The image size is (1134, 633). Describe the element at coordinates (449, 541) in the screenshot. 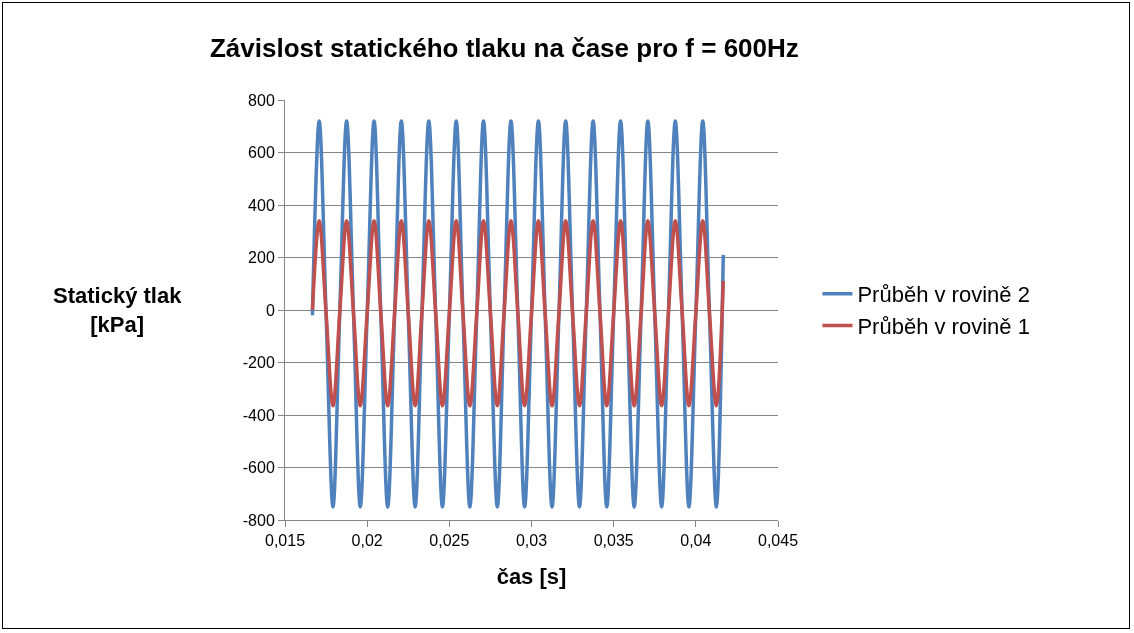

I see `x-tick-label: 0,025` at that location.